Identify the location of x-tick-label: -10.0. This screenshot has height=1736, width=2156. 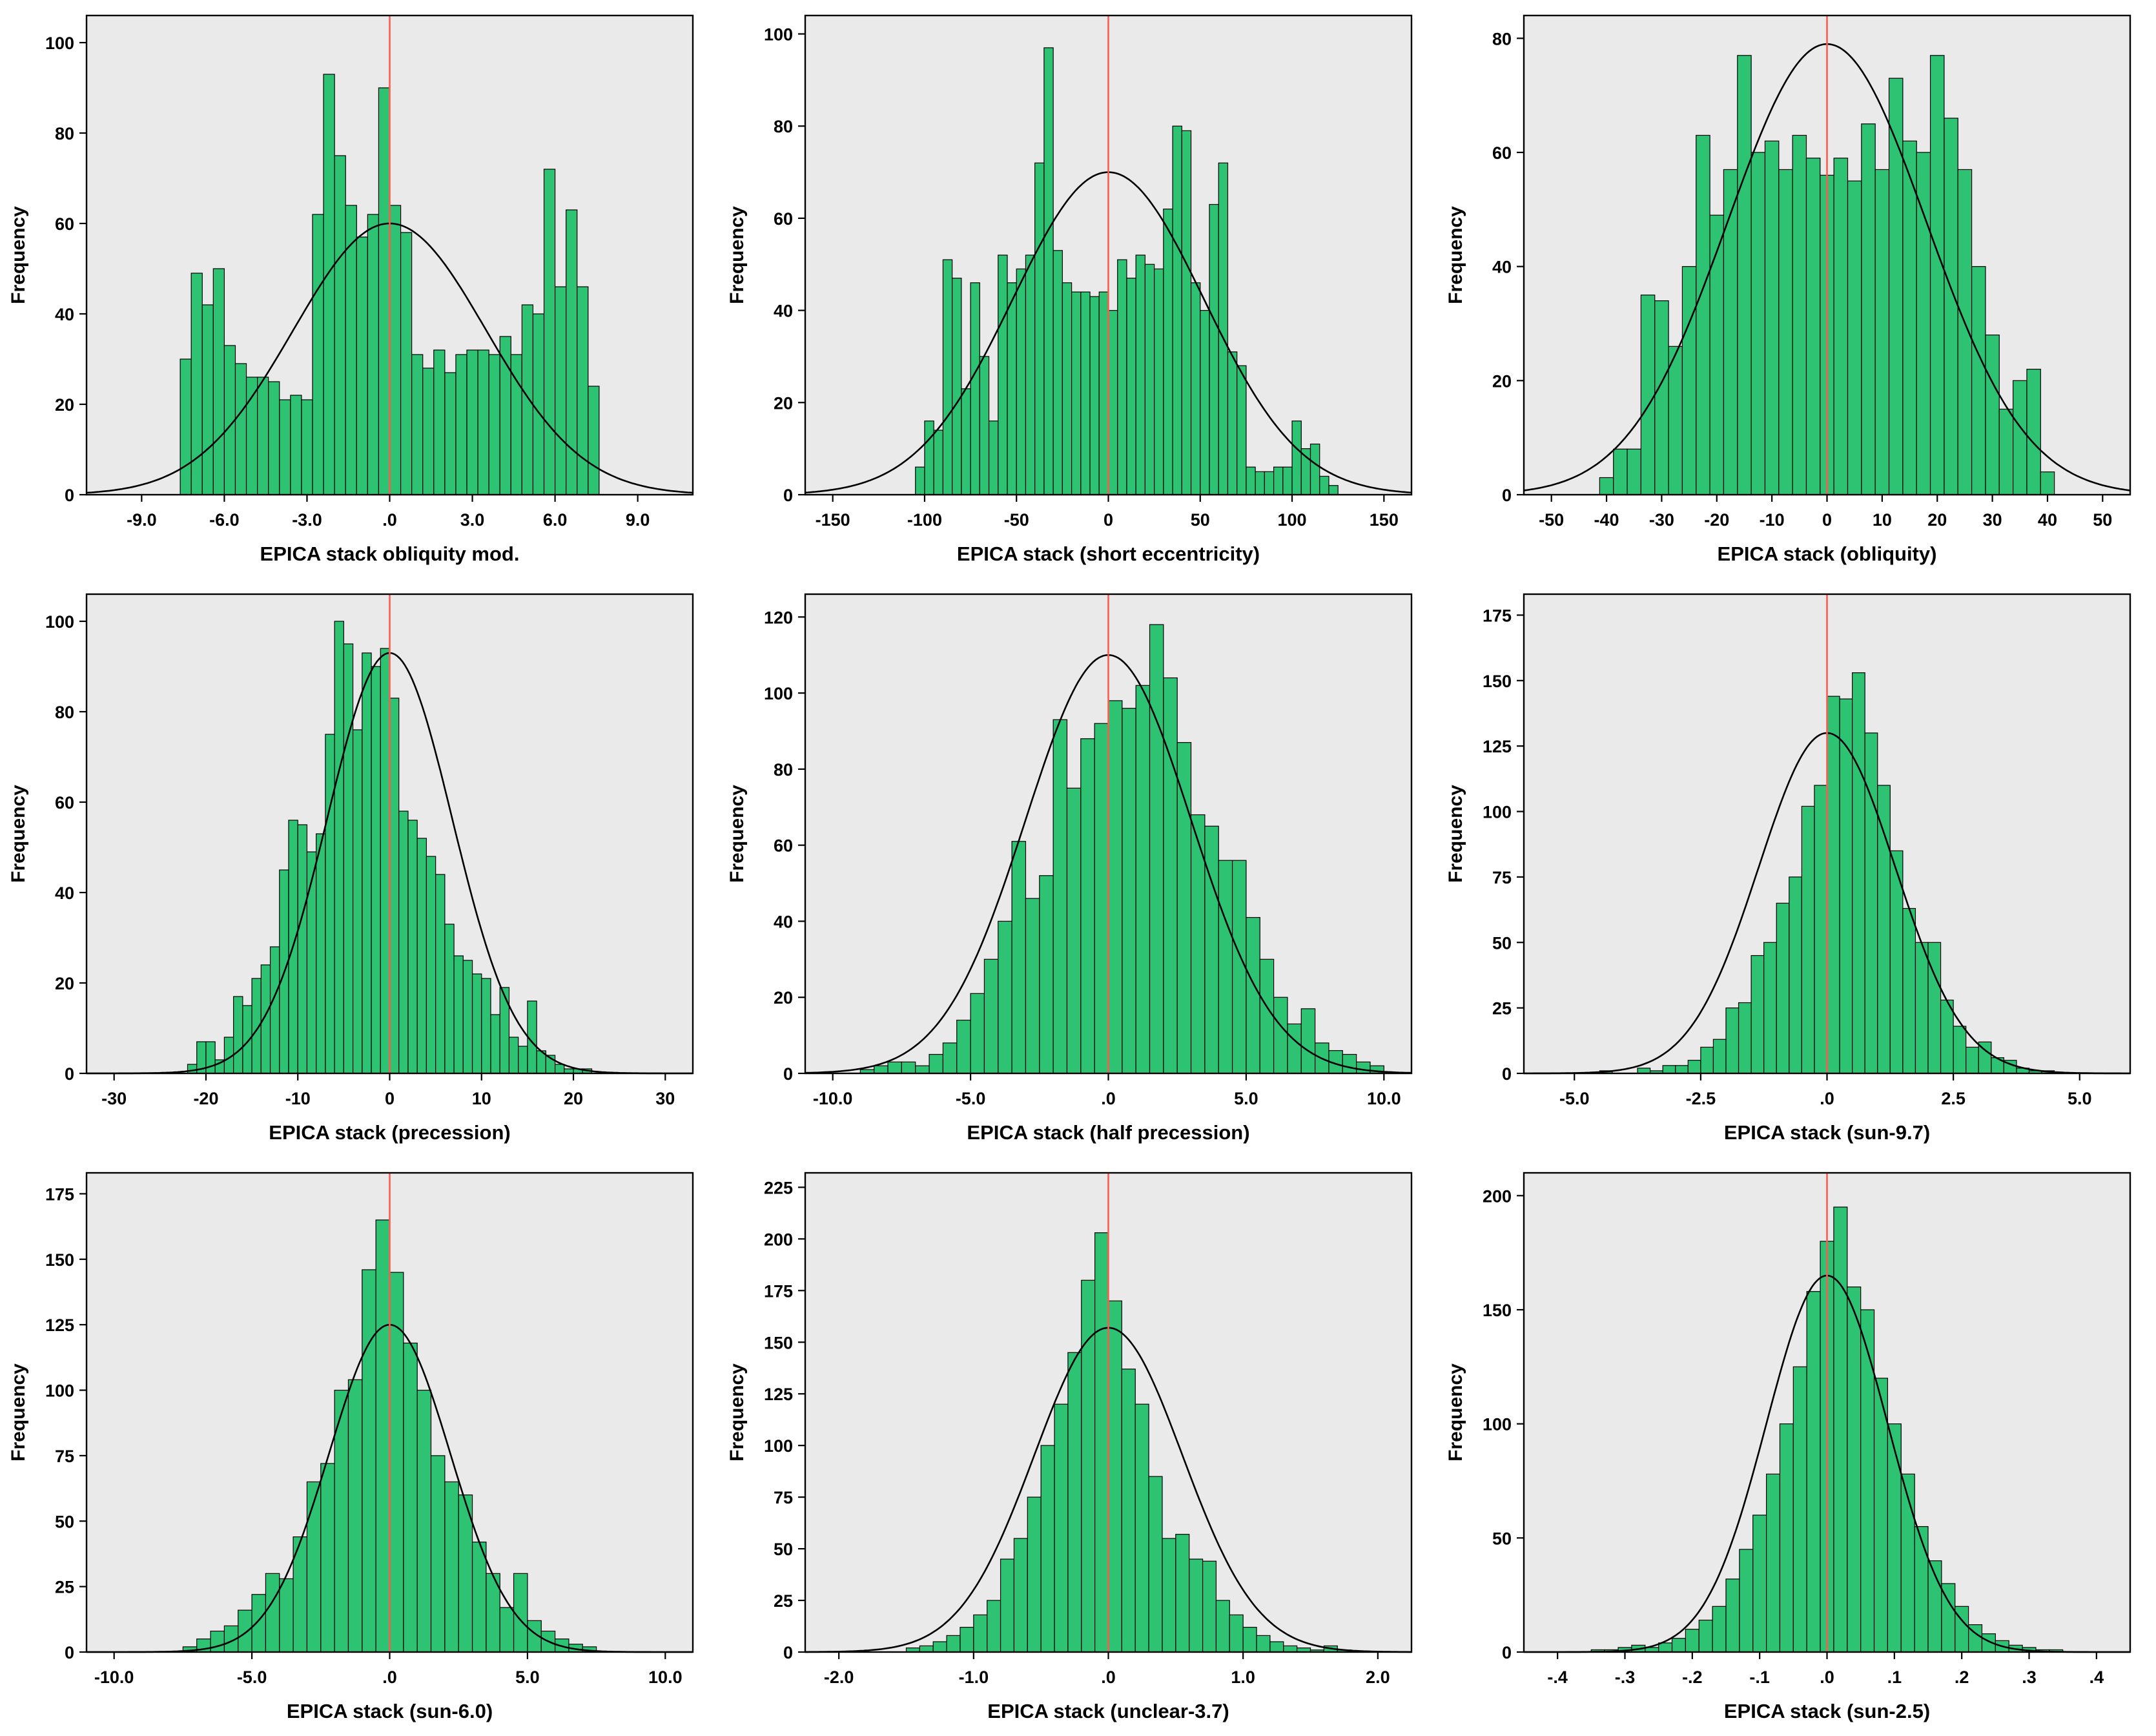
(114, 1678).